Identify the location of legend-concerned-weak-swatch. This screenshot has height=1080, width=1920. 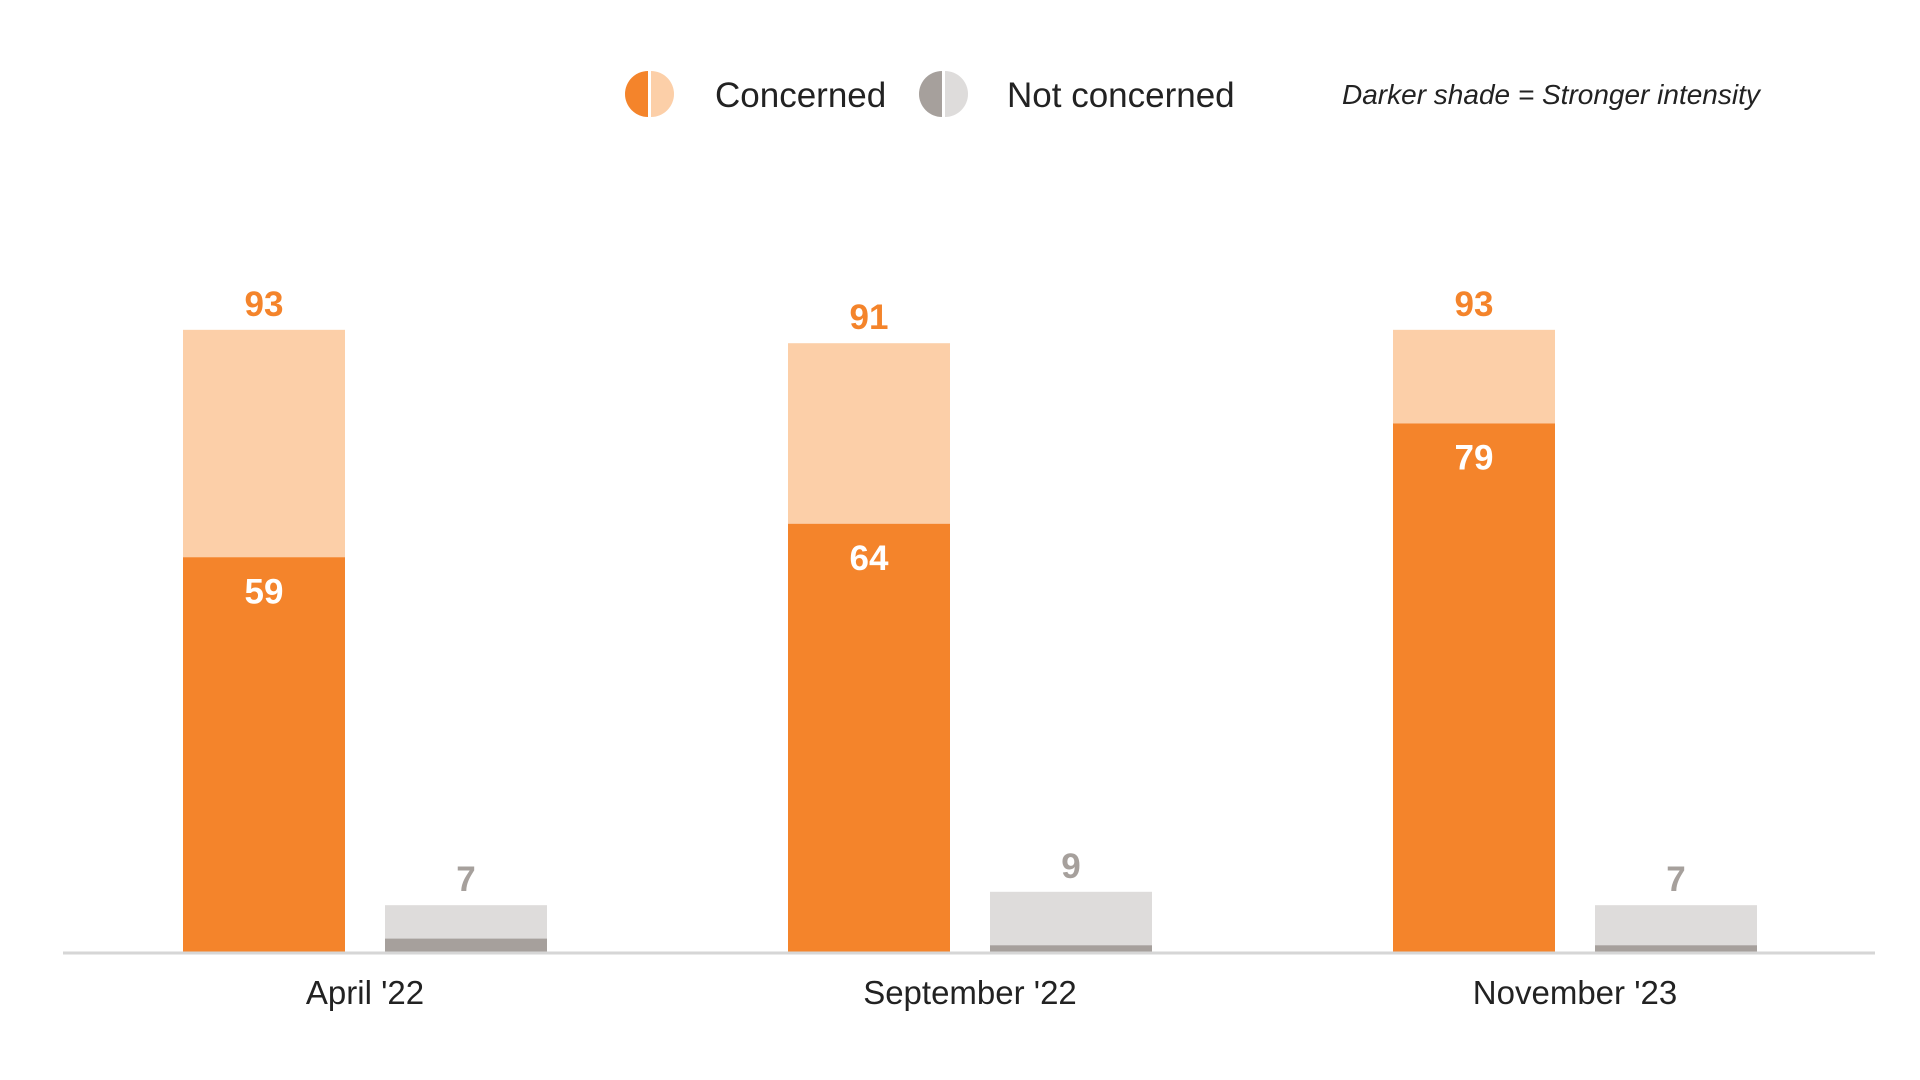
(662, 94).